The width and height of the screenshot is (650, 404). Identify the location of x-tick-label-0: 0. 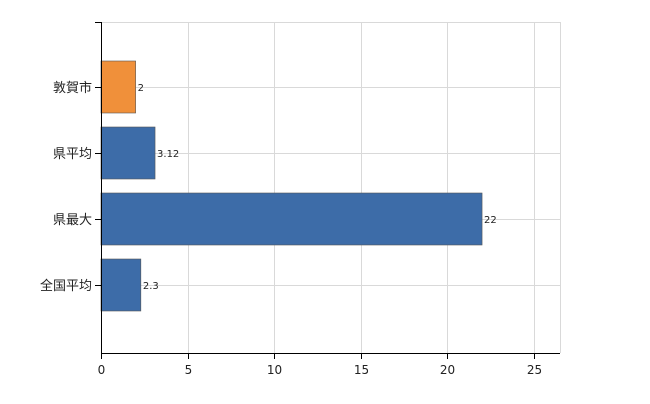
(102, 370).